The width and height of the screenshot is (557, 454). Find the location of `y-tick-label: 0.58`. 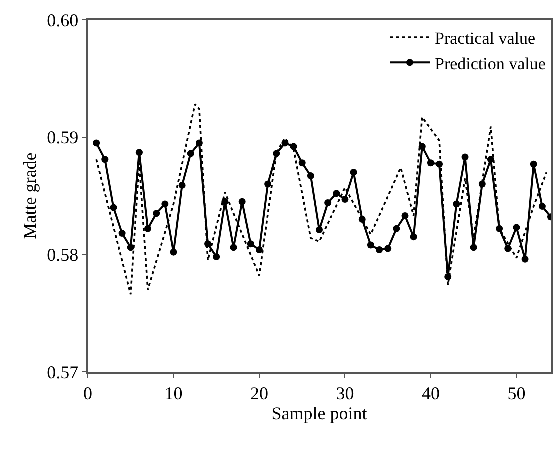

y-tick-label: 0.58 is located at coordinates (63, 254).